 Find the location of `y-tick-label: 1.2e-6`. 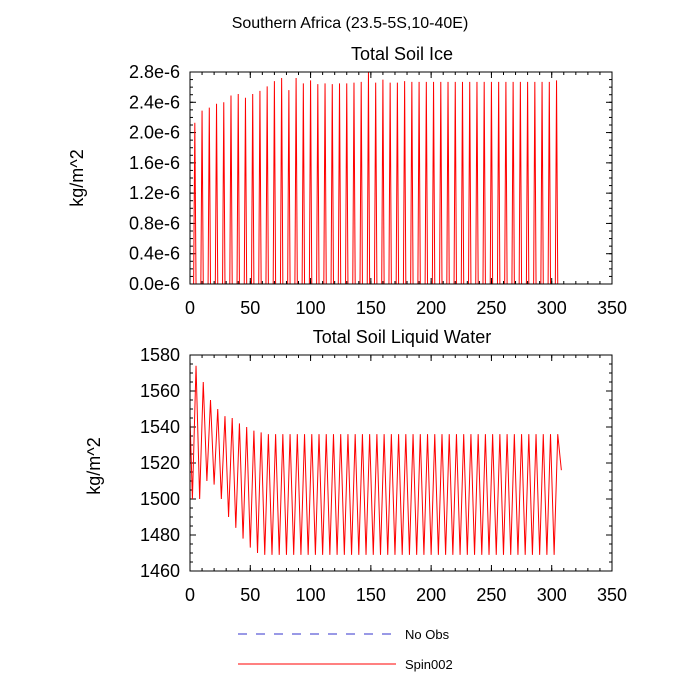

y-tick-label: 1.2e-6 is located at coordinates (154, 193).